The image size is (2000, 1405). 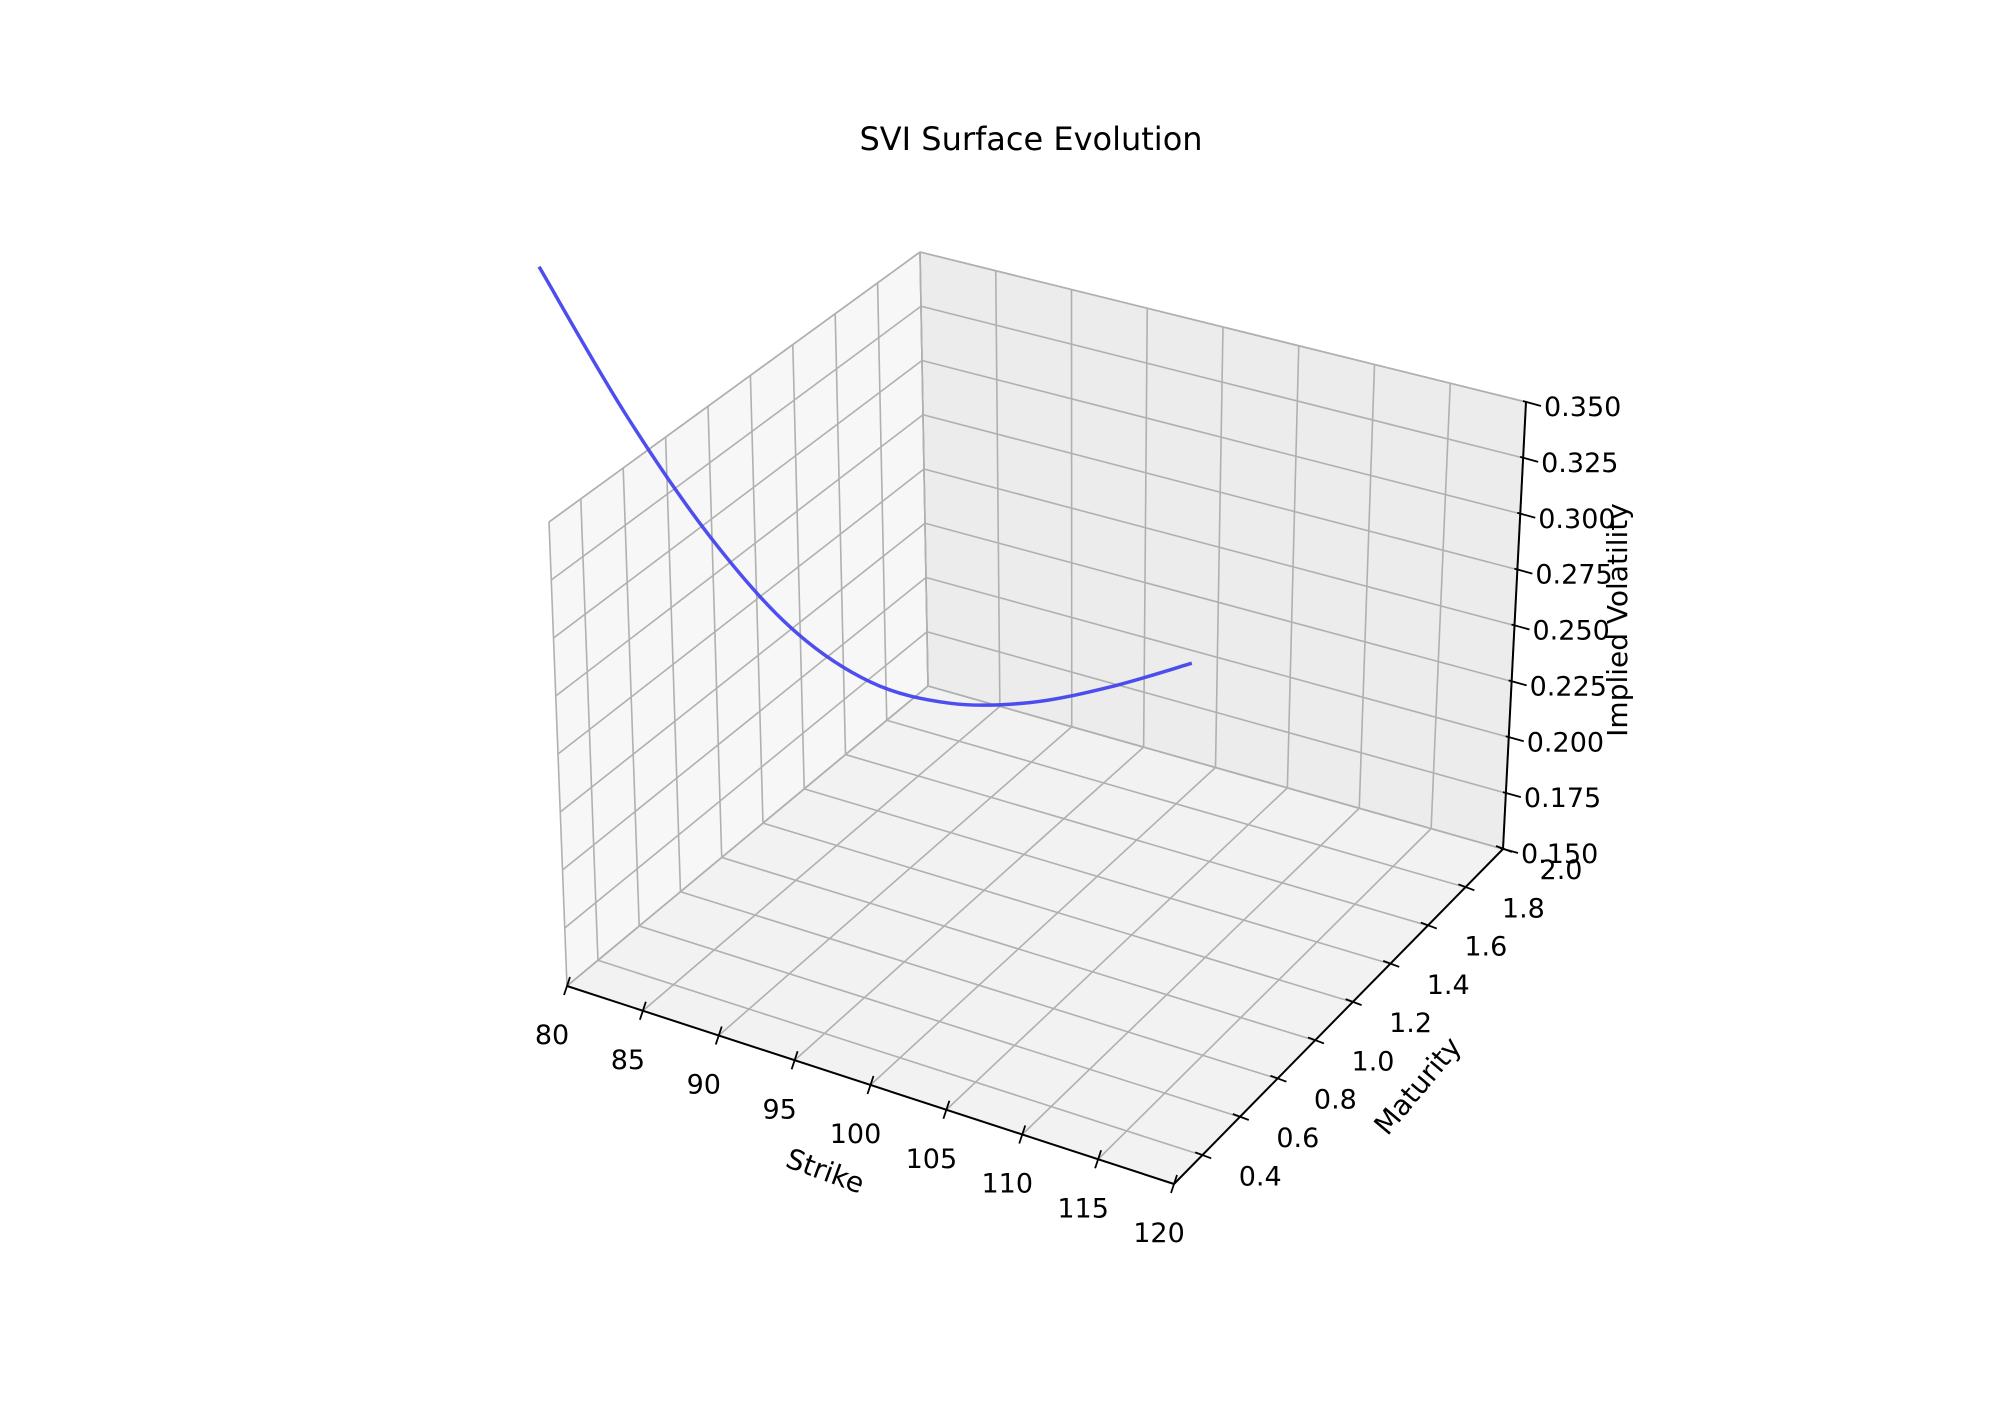 I want to click on z-tick-label: 0.200, so click(x=1565, y=742).